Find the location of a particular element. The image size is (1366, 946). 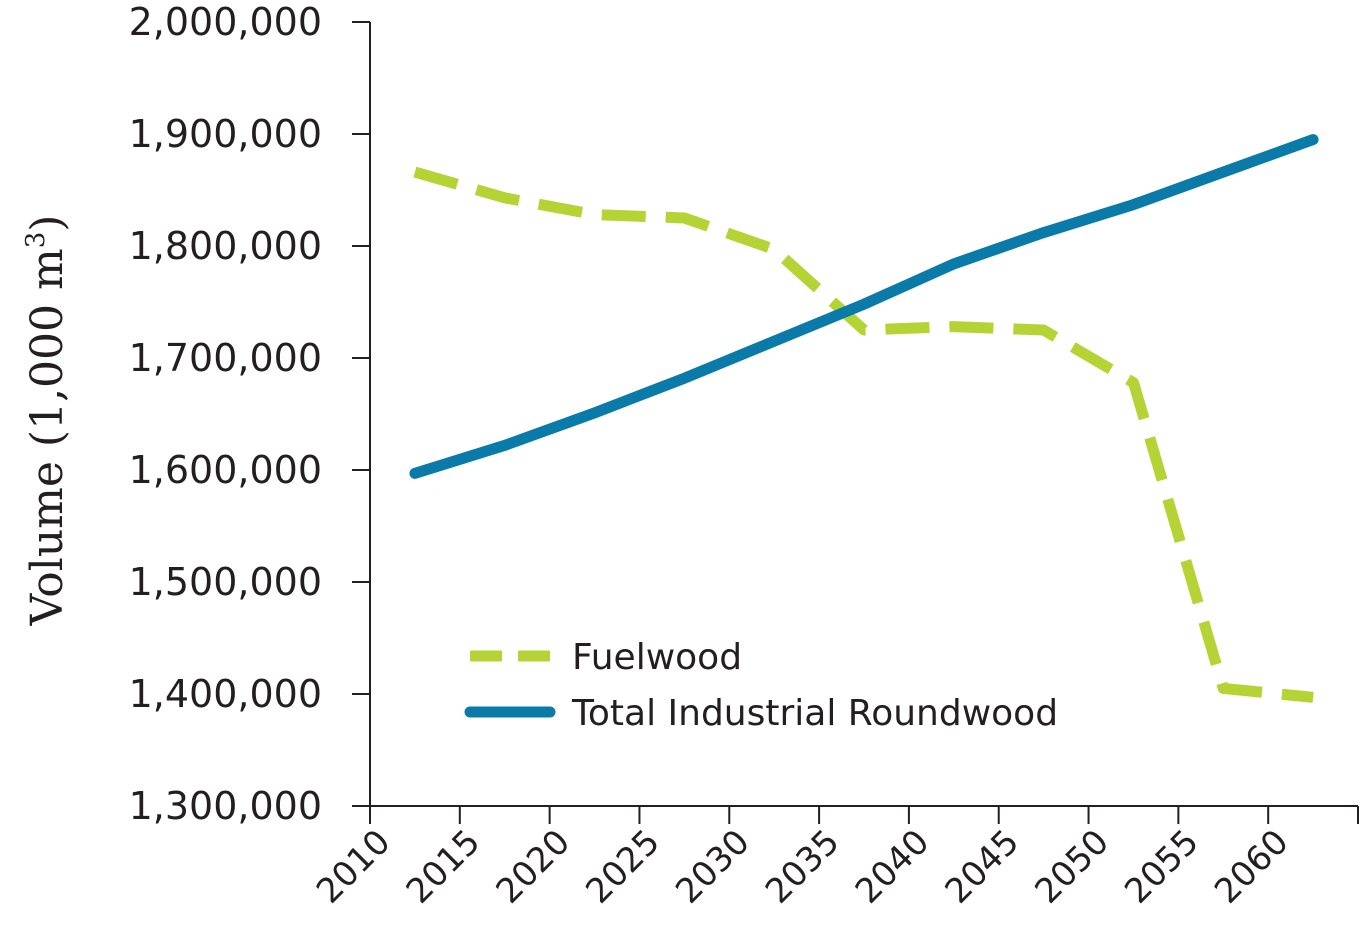

x-tick-label: 2040 is located at coordinates (892, 866).